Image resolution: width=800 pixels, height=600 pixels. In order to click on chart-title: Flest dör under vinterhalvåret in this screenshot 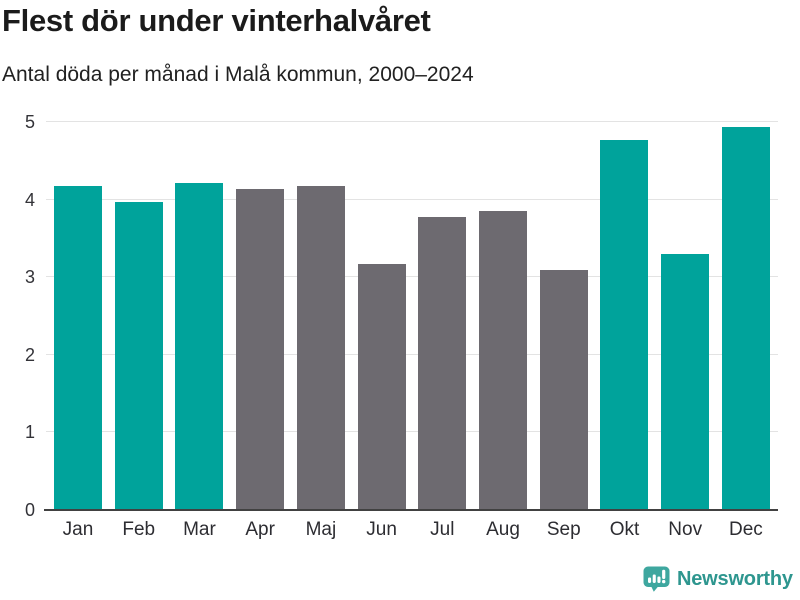, I will do `click(216, 20)`.